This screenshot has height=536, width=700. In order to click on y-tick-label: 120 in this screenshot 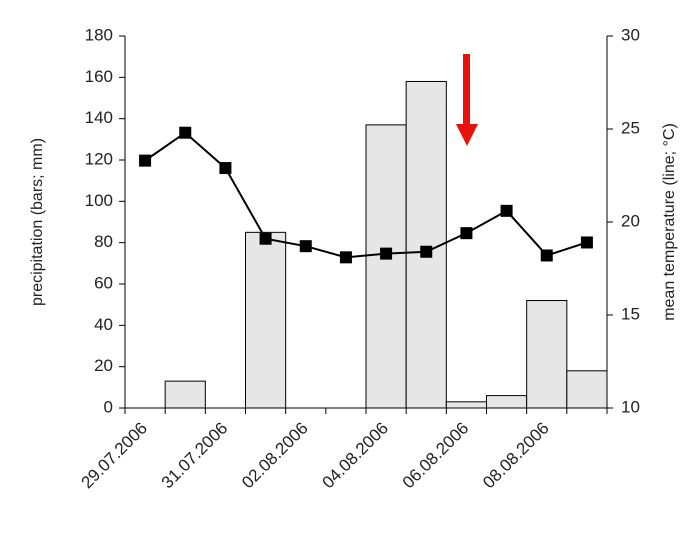, I will do `click(99, 158)`.